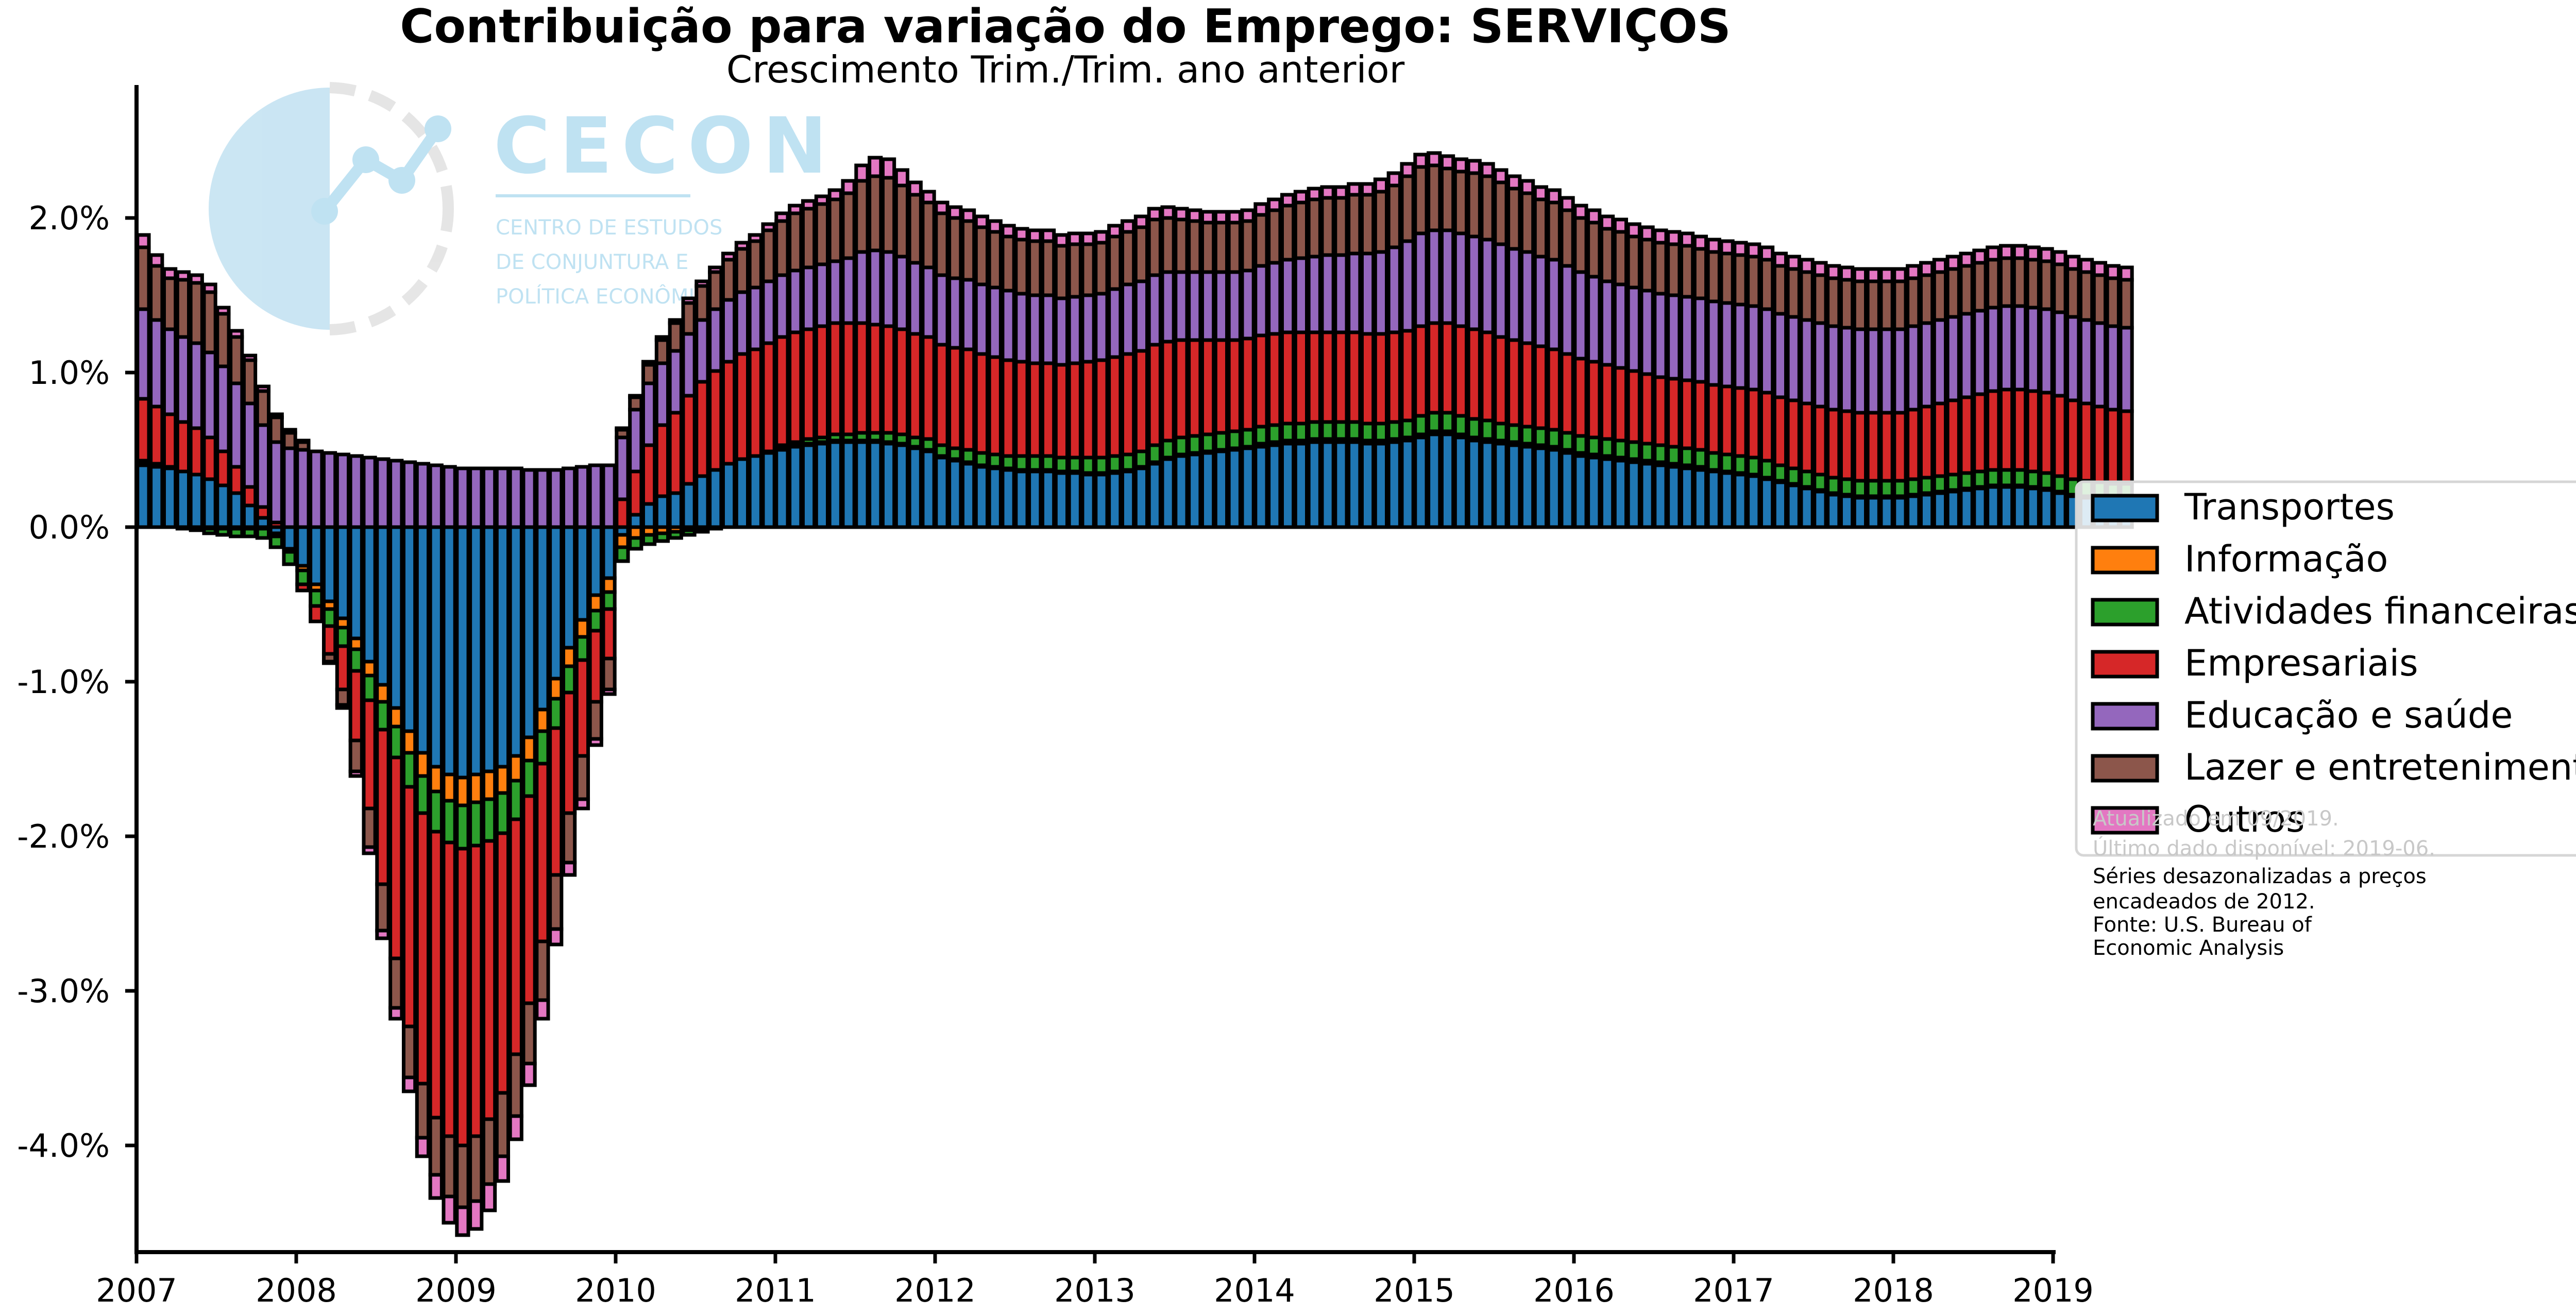 This screenshot has height=1316, width=2576. Describe the element at coordinates (136, 1290) in the screenshot. I see `x-tick-label: 2007` at that location.